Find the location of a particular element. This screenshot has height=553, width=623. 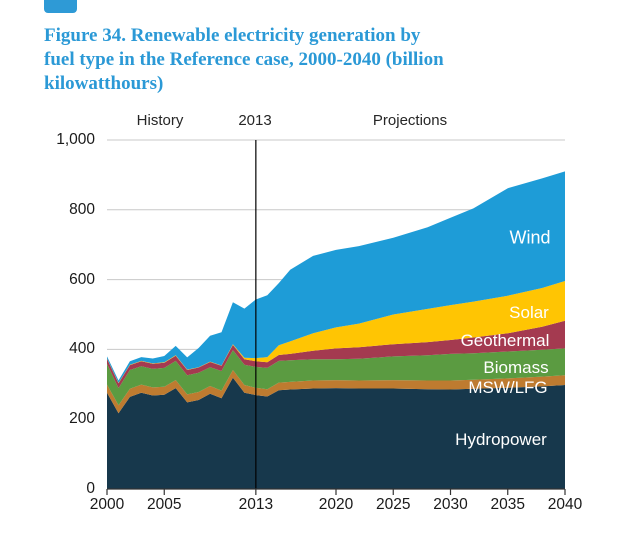

x-tick-label-2025: 2025 is located at coordinates (393, 504).